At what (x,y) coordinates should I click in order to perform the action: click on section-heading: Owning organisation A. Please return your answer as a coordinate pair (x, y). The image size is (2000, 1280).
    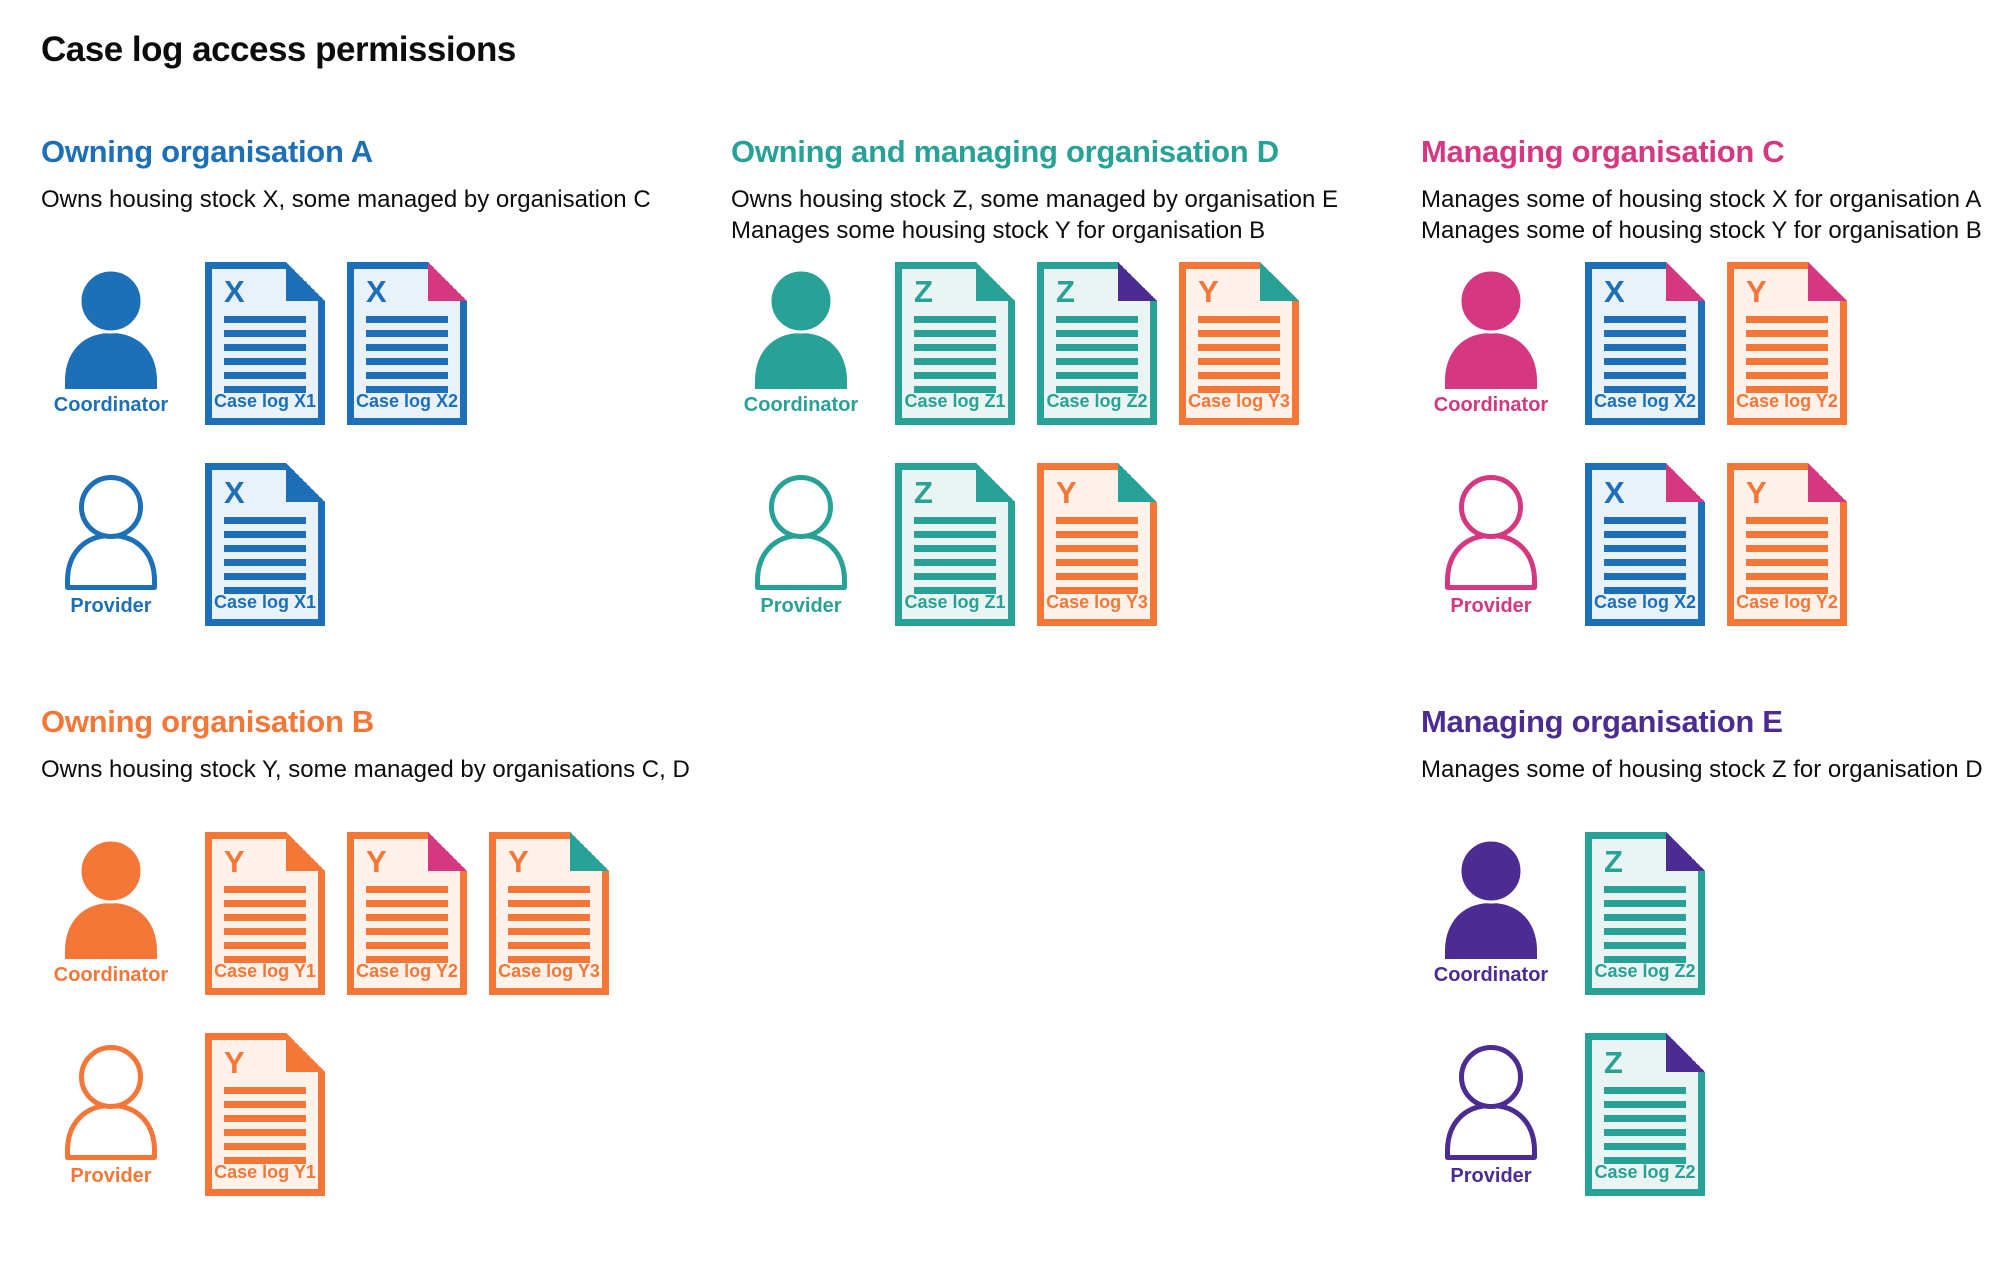
    Looking at the image, I should click on (207, 151).